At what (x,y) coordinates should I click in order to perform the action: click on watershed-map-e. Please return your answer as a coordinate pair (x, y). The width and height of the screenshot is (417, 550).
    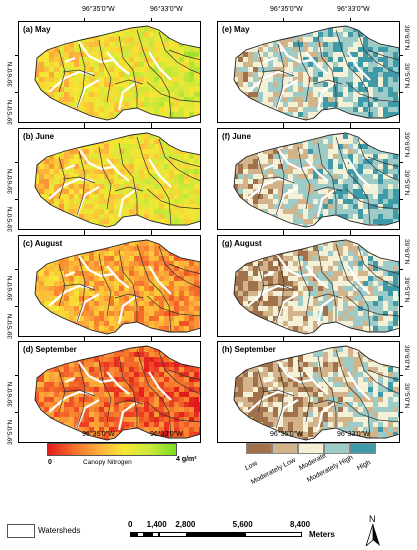
    Looking at the image, I should click on (316, 73).